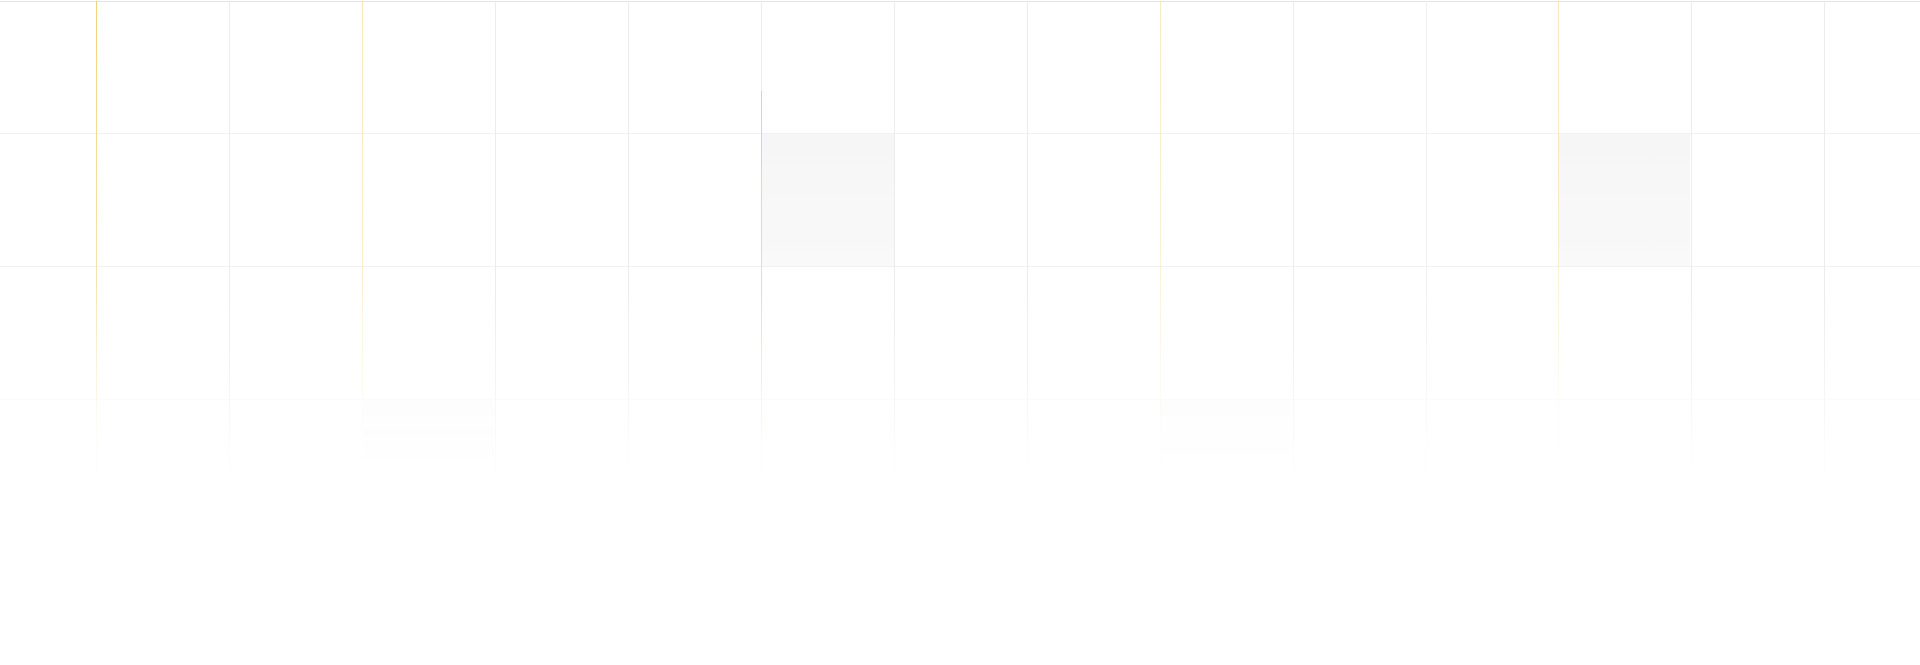 The image size is (1920, 665). Describe the element at coordinates (960, 1) in the screenshot. I see `top-border` at that location.